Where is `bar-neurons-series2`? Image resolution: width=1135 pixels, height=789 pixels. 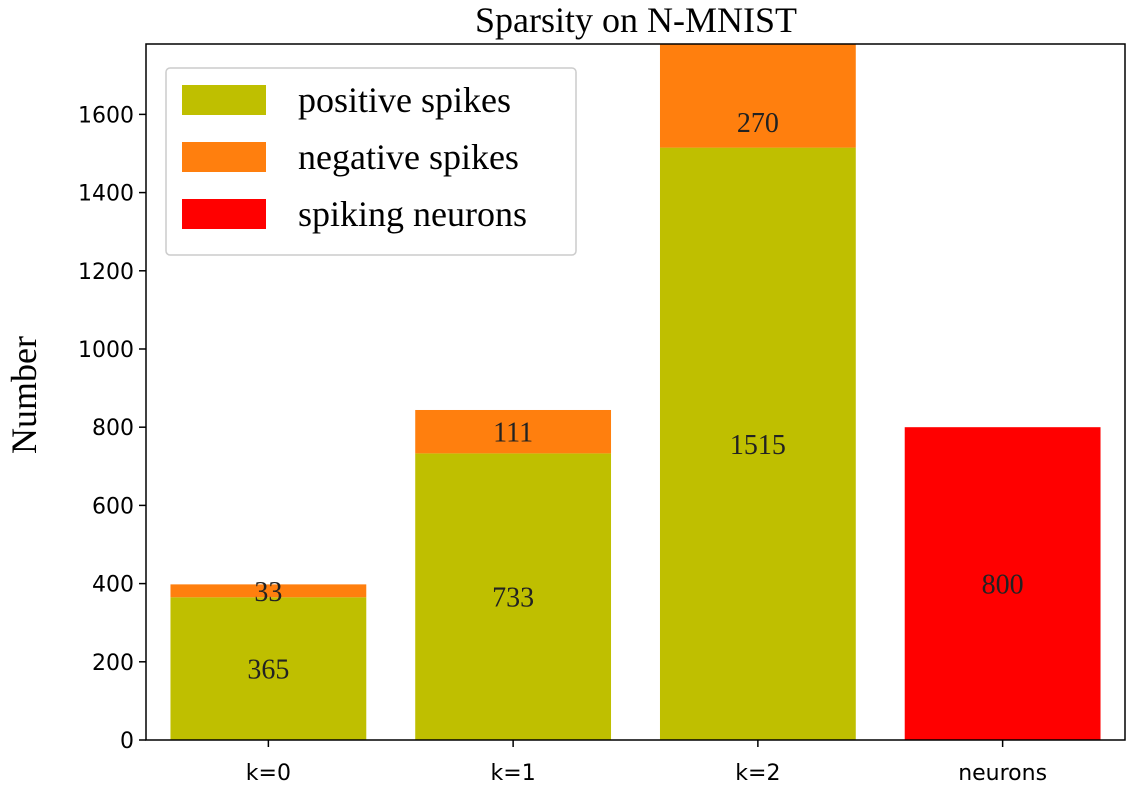
bar-neurons-series2 is located at coordinates (1002, 583).